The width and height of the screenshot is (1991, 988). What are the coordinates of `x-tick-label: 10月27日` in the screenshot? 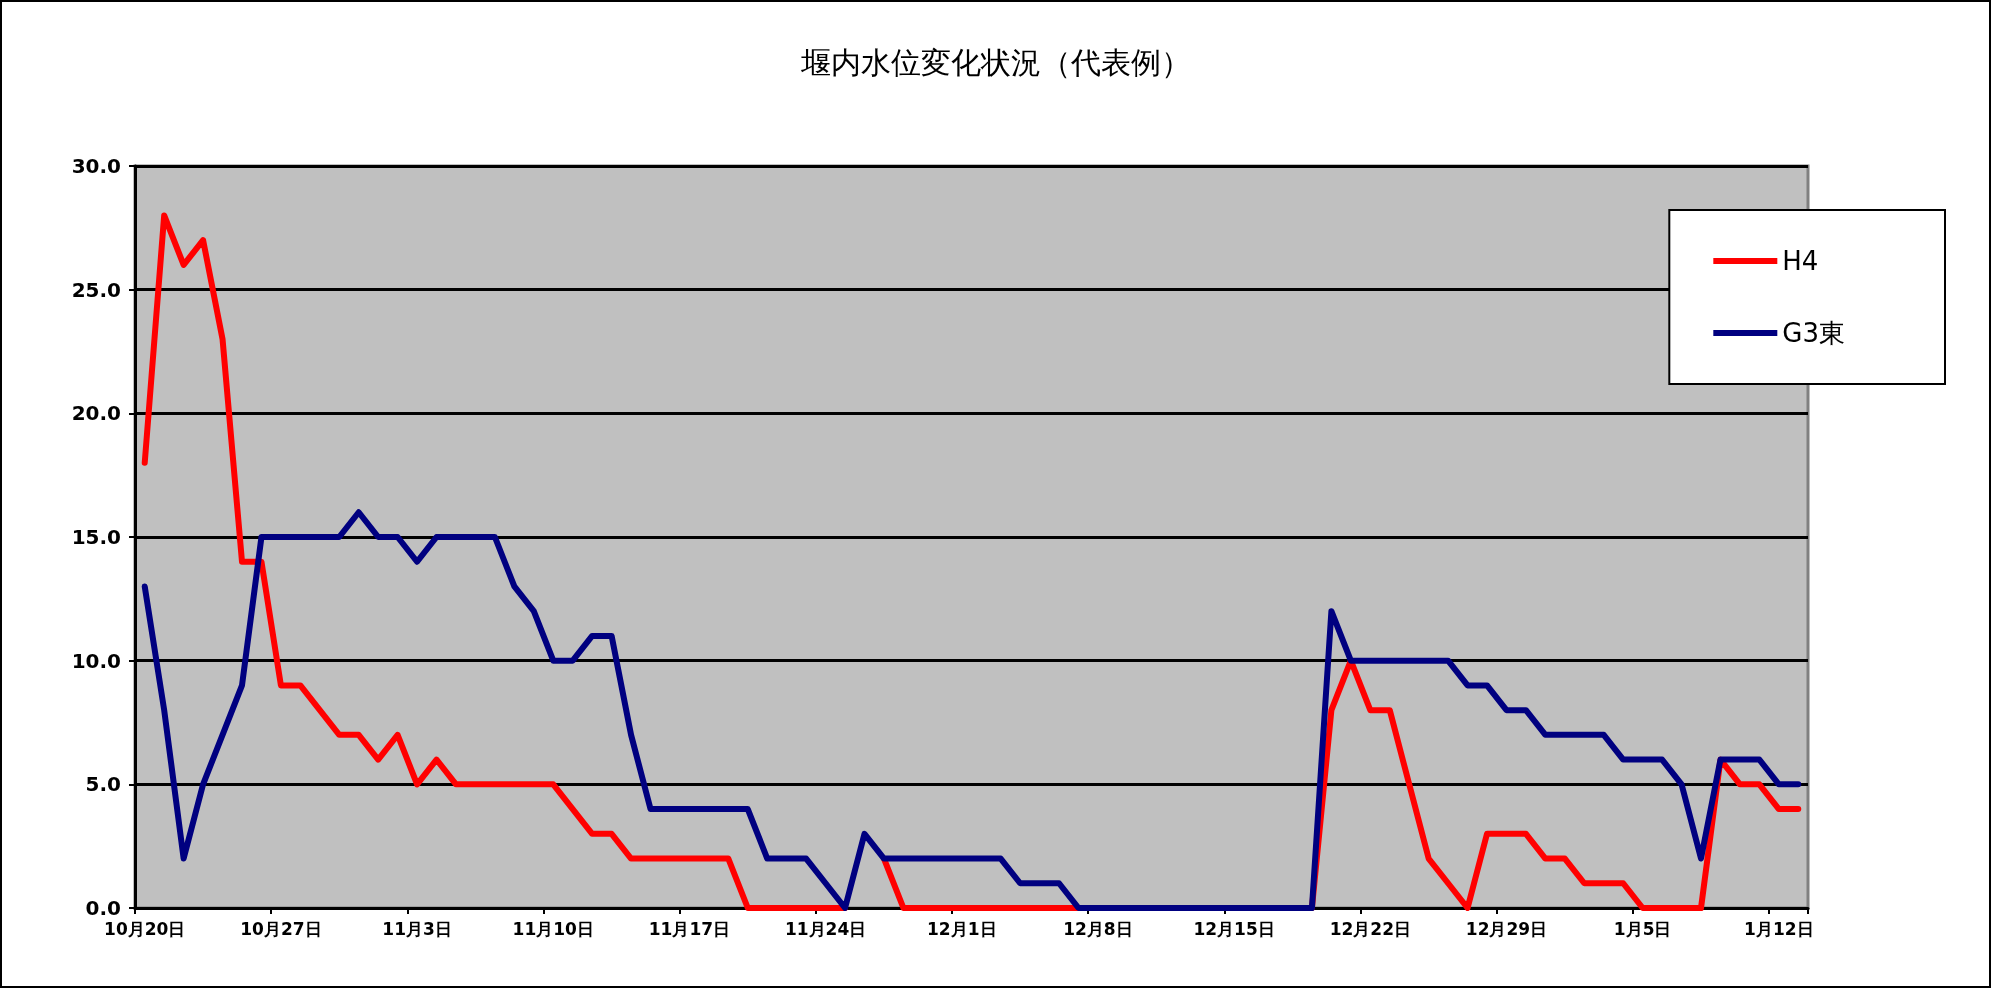 It's located at (281, 928).